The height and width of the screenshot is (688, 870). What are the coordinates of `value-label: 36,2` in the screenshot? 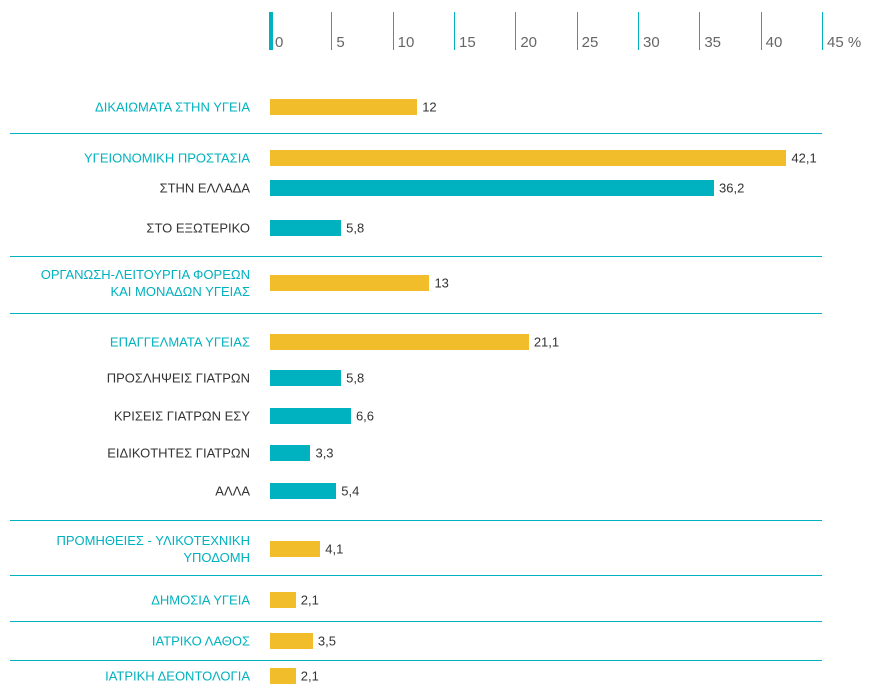 It's located at (732, 188).